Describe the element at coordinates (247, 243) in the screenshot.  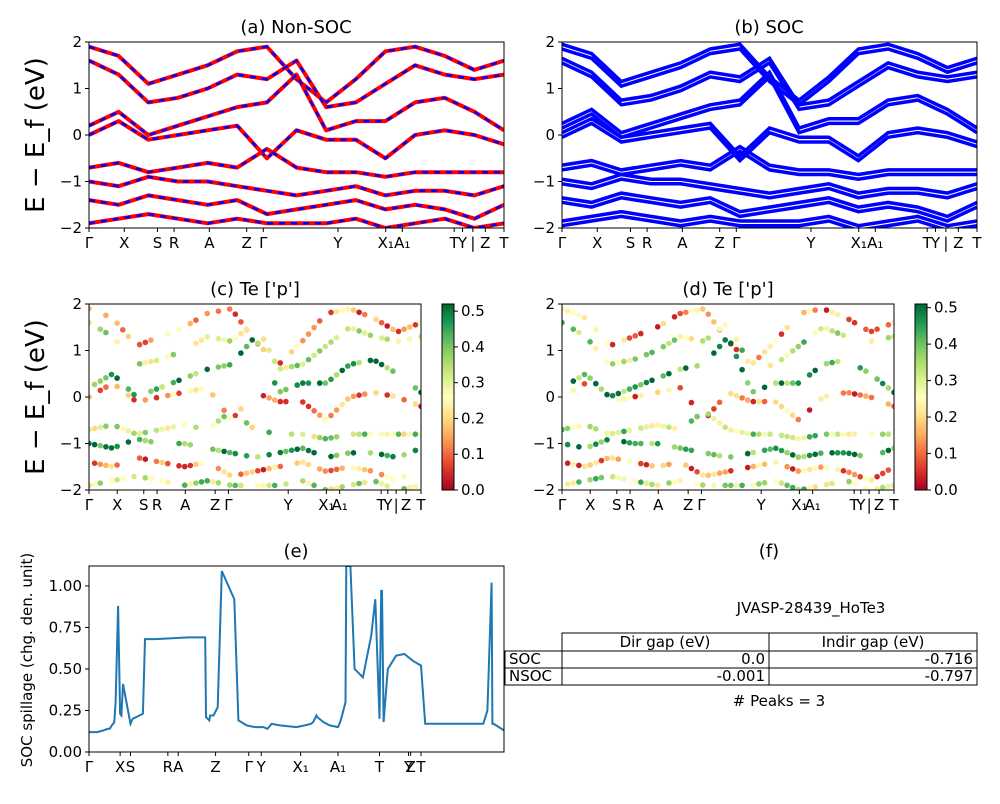
I see `panel-a-xtick-label: Z` at that location.